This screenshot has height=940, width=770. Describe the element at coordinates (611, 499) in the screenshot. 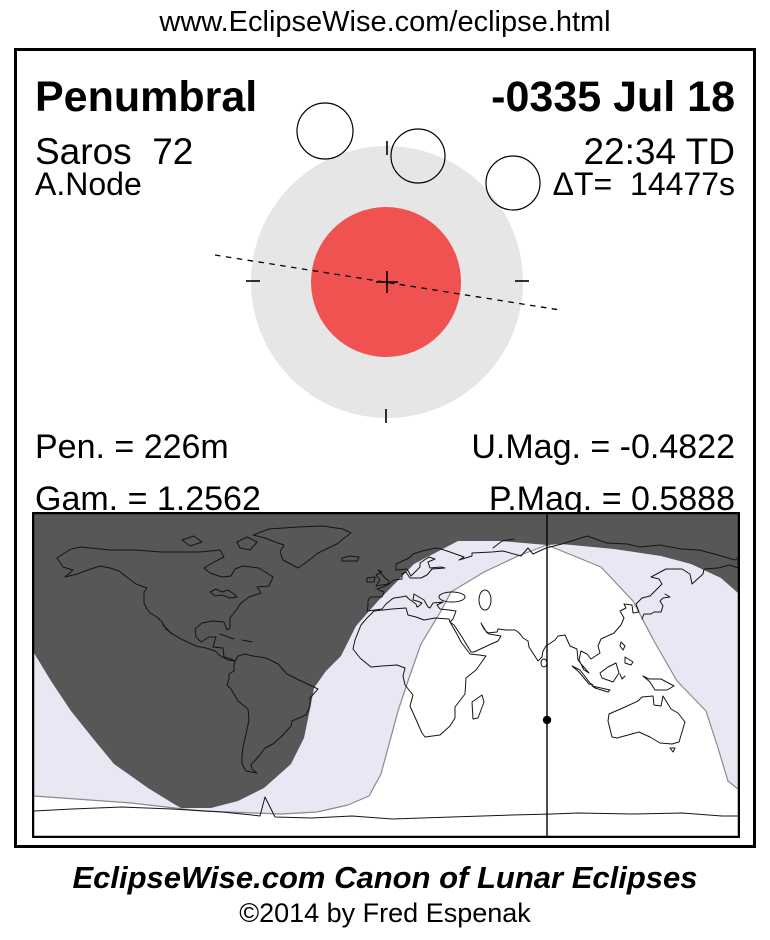

I see `penumbral-magnitude: P.Mag. = 0.5888` at that location.